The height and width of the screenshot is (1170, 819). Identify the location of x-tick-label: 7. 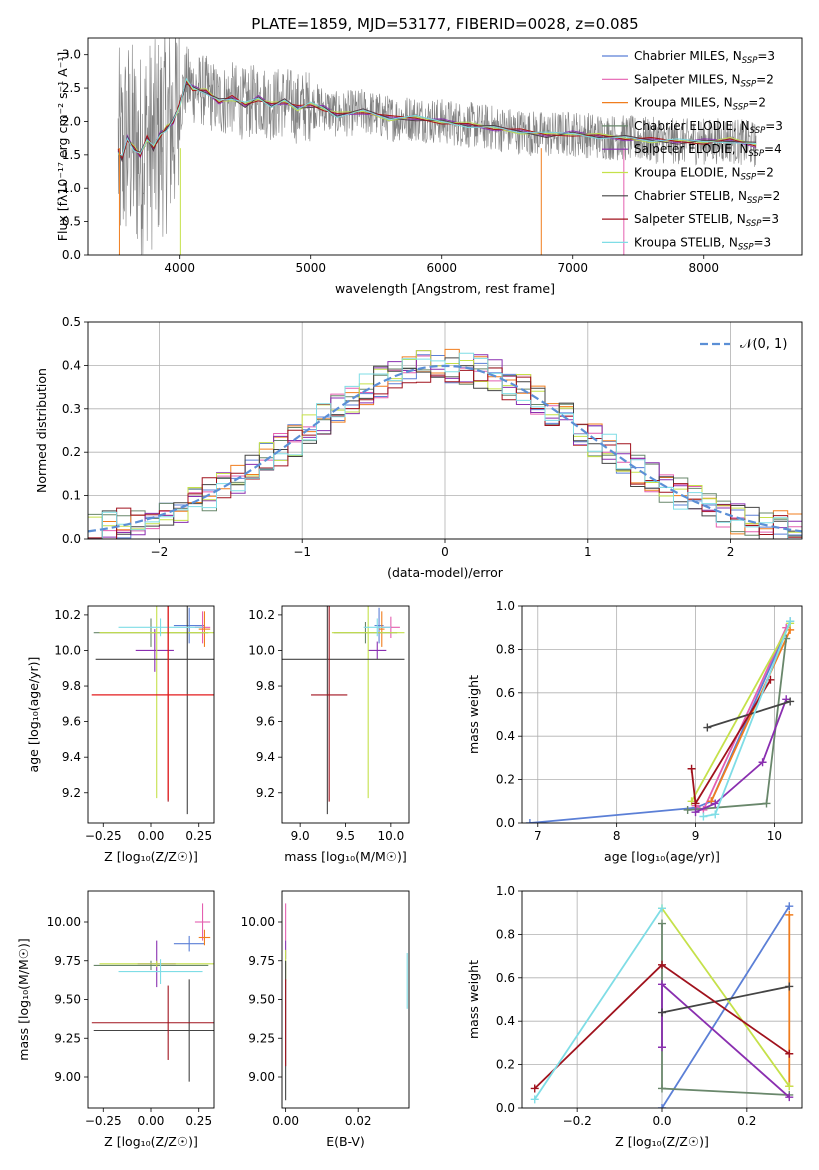
(538, 836).